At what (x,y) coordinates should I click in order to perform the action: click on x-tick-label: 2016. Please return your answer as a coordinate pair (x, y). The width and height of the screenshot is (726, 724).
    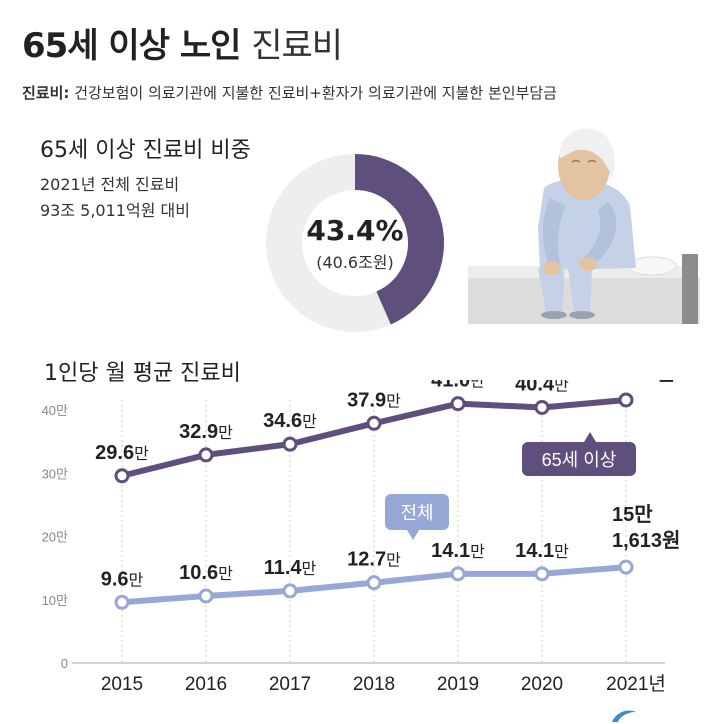
    Looking at the image, I should click on (206, 684).